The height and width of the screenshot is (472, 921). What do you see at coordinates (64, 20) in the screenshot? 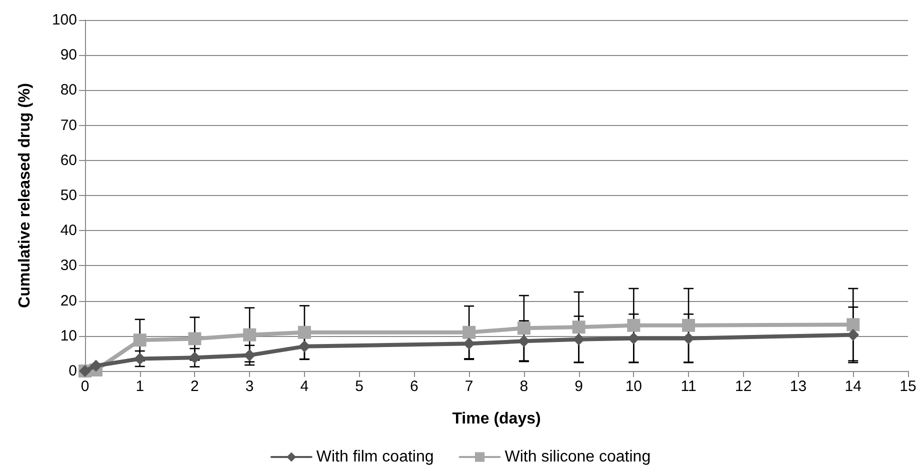
I see `y-tick-label: 100` at bounding box center [64, 20].